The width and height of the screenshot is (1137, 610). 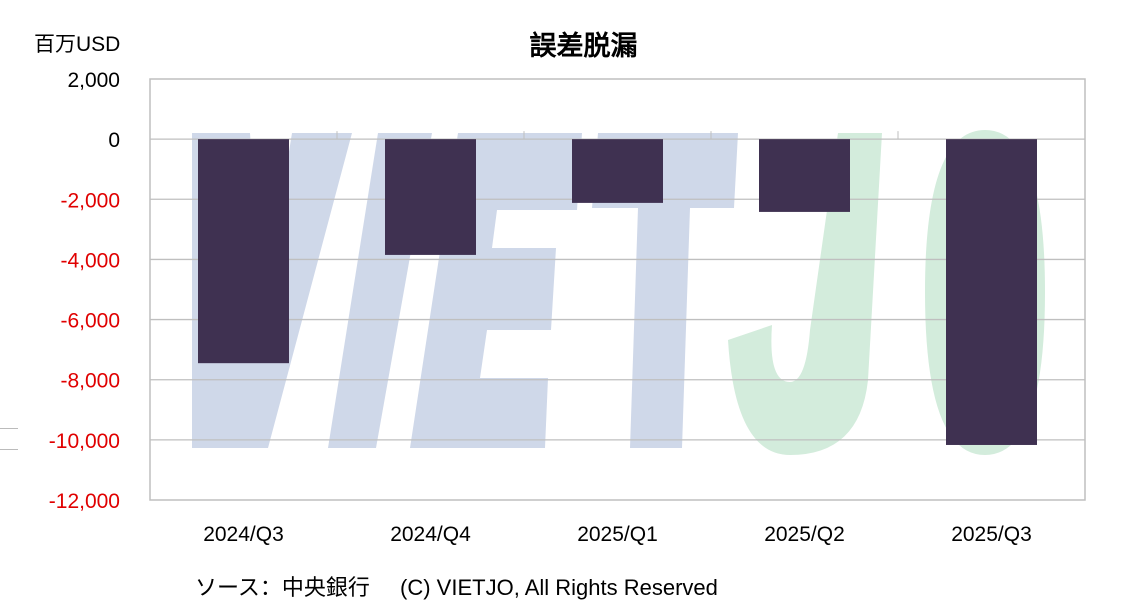 I want to click on bar-2025-q3, so click(x=991, y=292).